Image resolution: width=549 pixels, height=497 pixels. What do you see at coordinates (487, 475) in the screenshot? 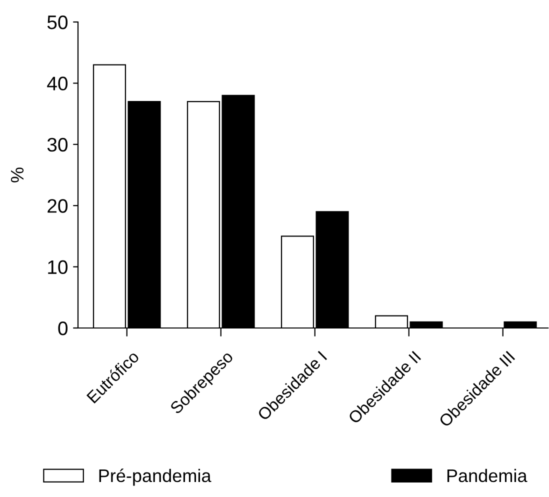
I see `legend-label: Pandemia` at bounding box center [487, 475].